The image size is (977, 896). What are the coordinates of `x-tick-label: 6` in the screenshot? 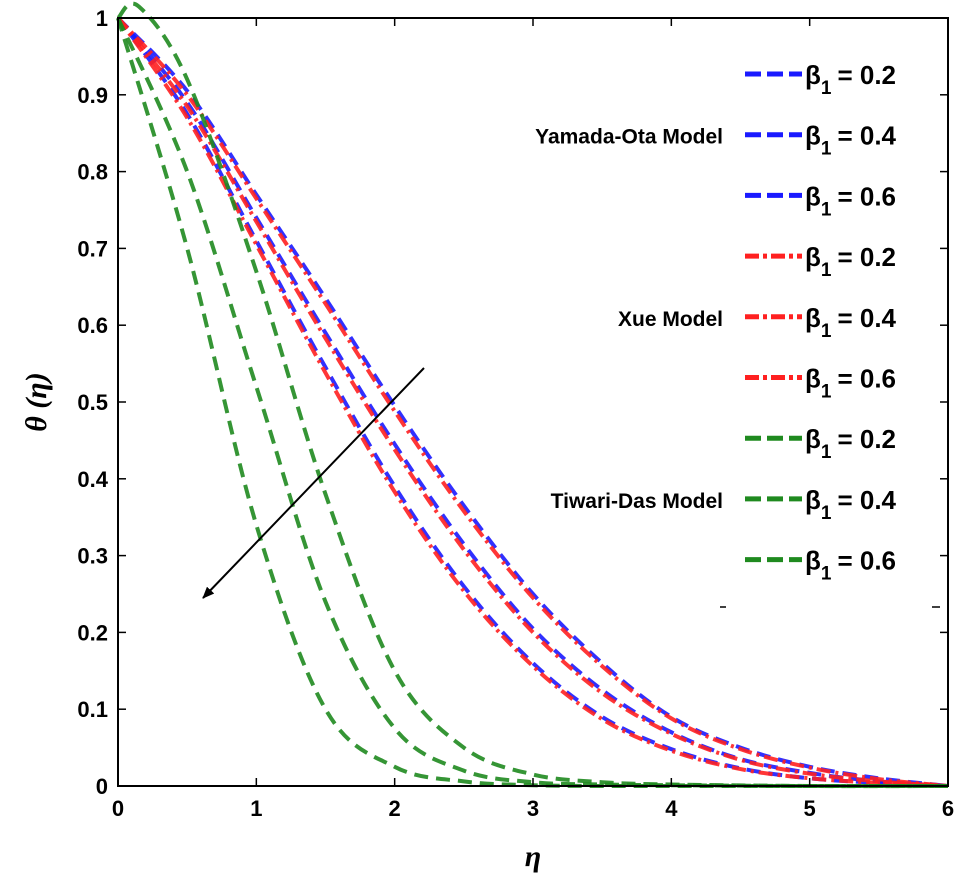 It's located at (948, 808).